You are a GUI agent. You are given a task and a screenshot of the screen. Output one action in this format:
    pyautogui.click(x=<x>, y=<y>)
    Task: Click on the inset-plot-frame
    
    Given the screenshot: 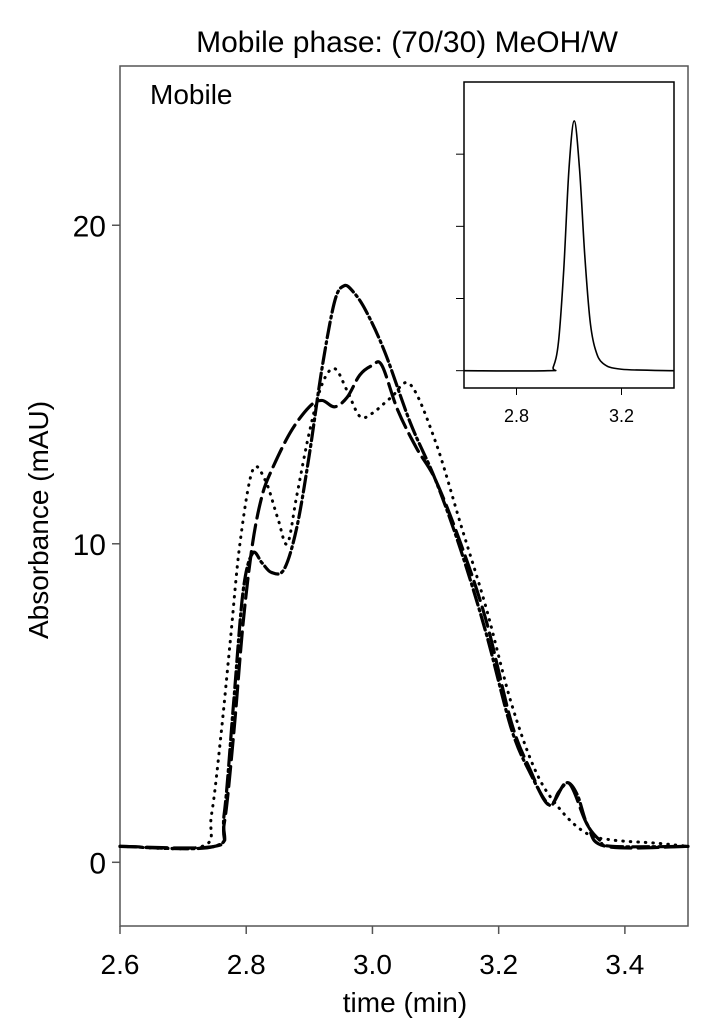 What is the action you would take?
    pyautogui.click(x=569, y=235)
    